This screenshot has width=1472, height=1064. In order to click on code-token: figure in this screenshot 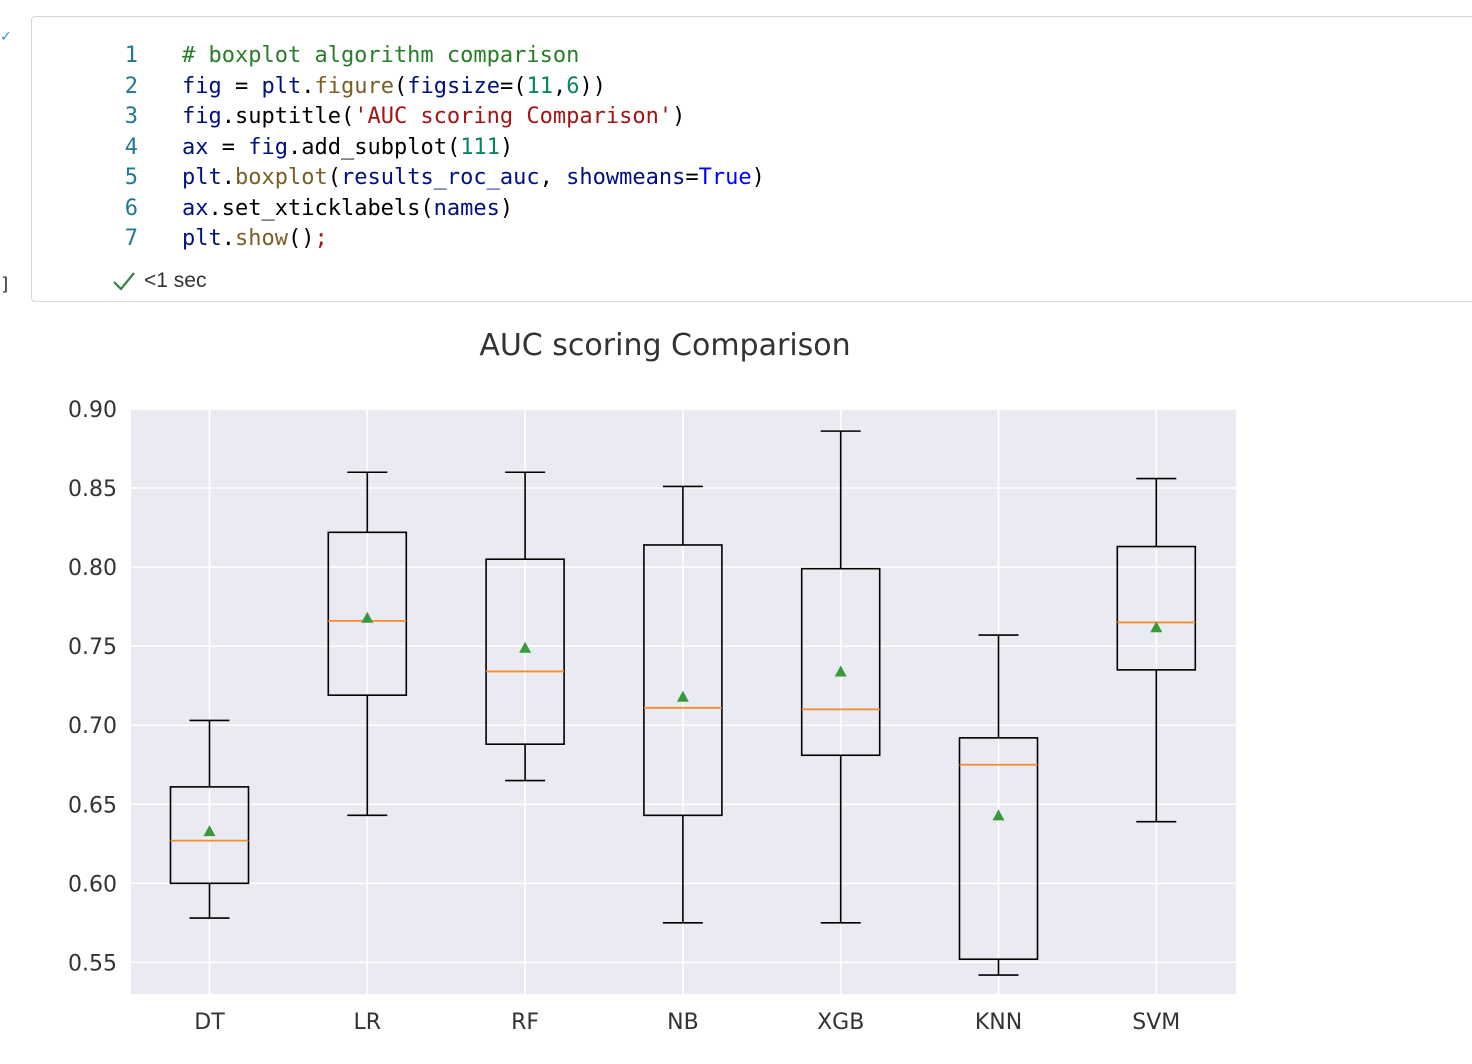, I will do `click(354, 86)`.